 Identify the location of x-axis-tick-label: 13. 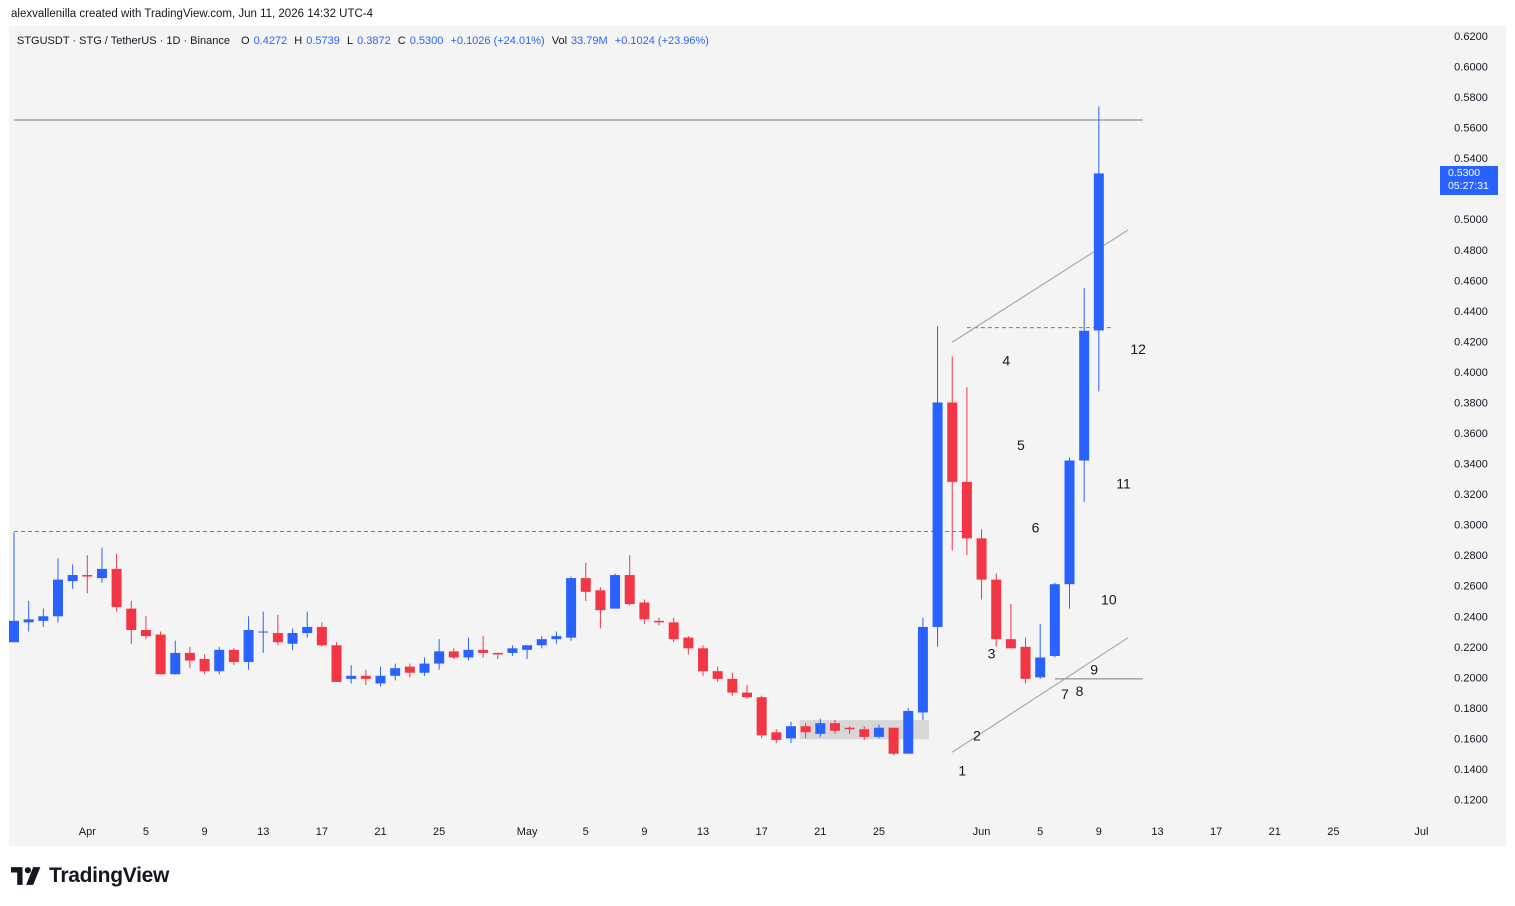
(263, 832).